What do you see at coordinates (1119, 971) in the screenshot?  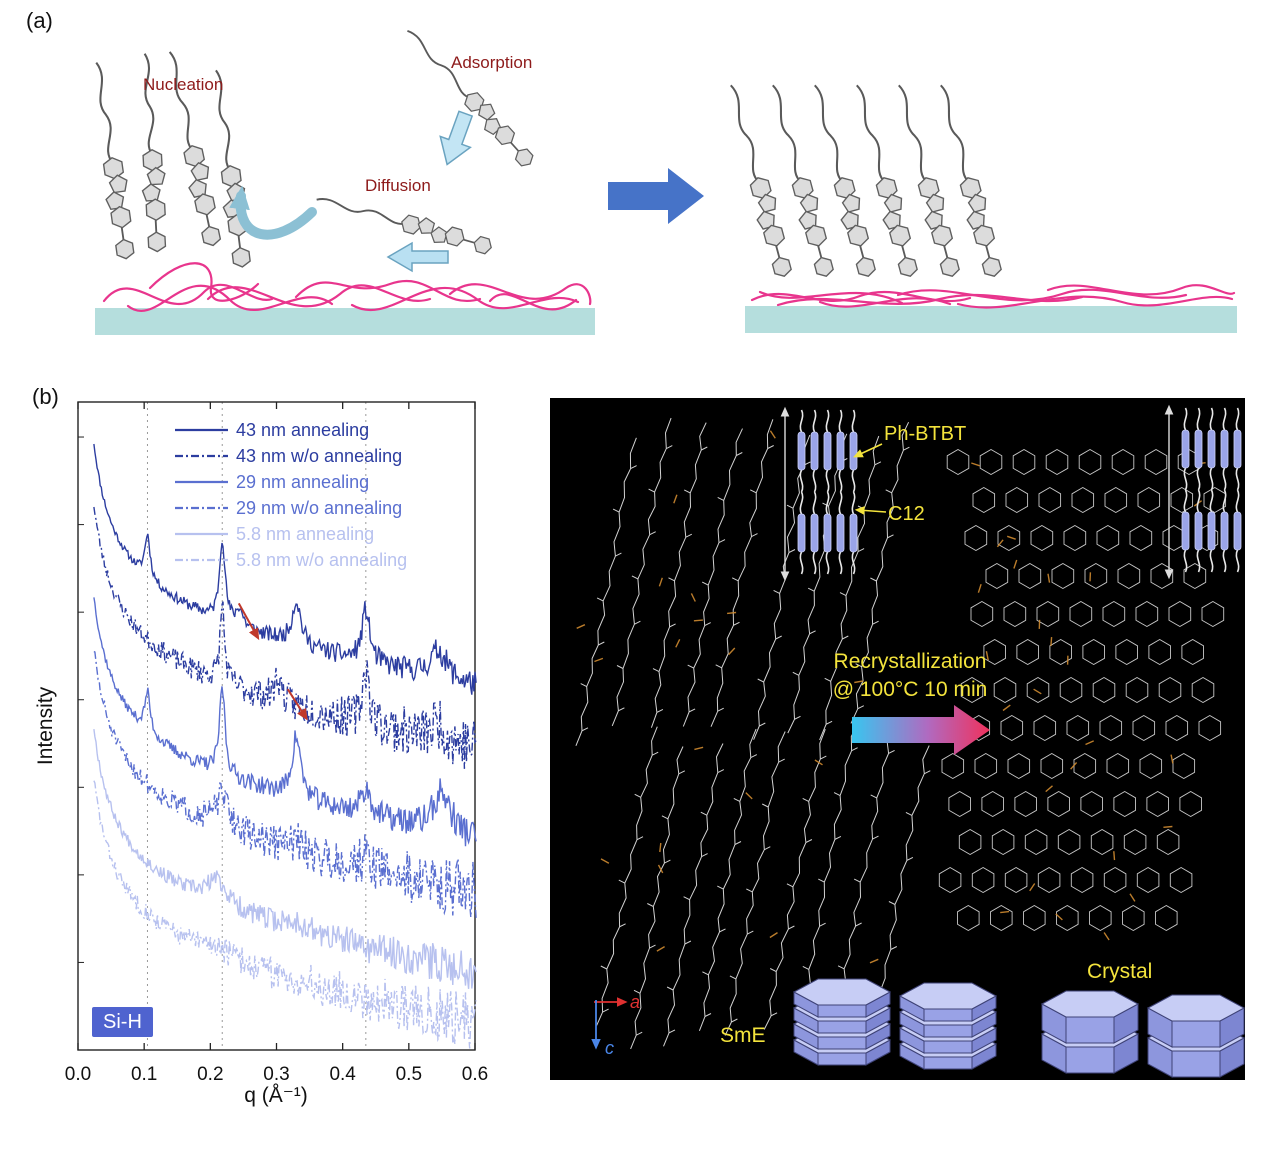 I see `crystal-phase-label: Crystal` at bounding box center [1119, 971].